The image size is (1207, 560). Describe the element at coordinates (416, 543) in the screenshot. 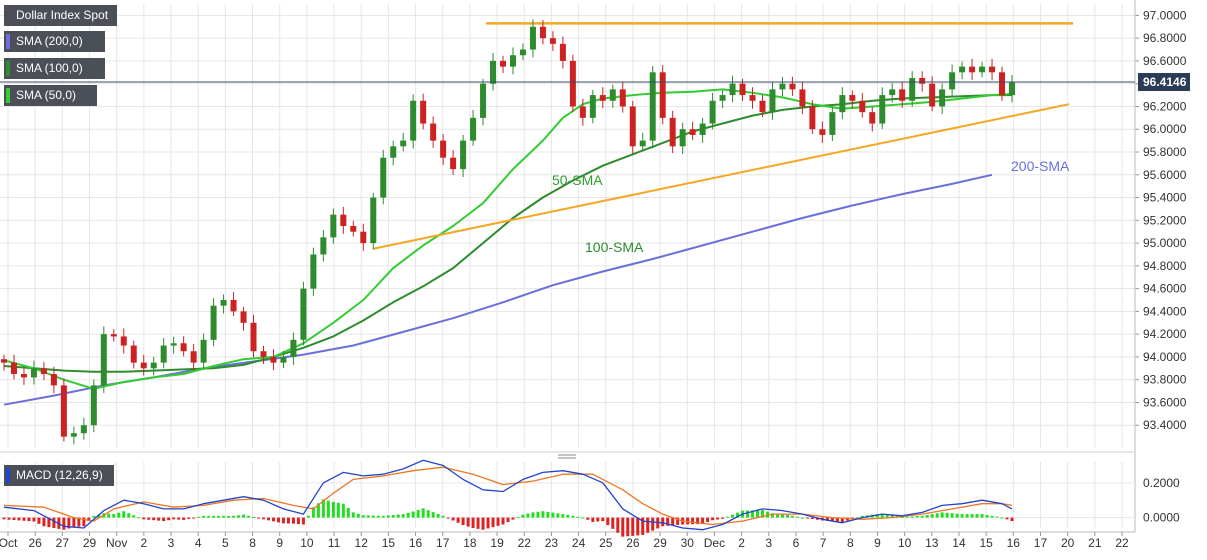

I see `x-tick-label: 16` at that location.